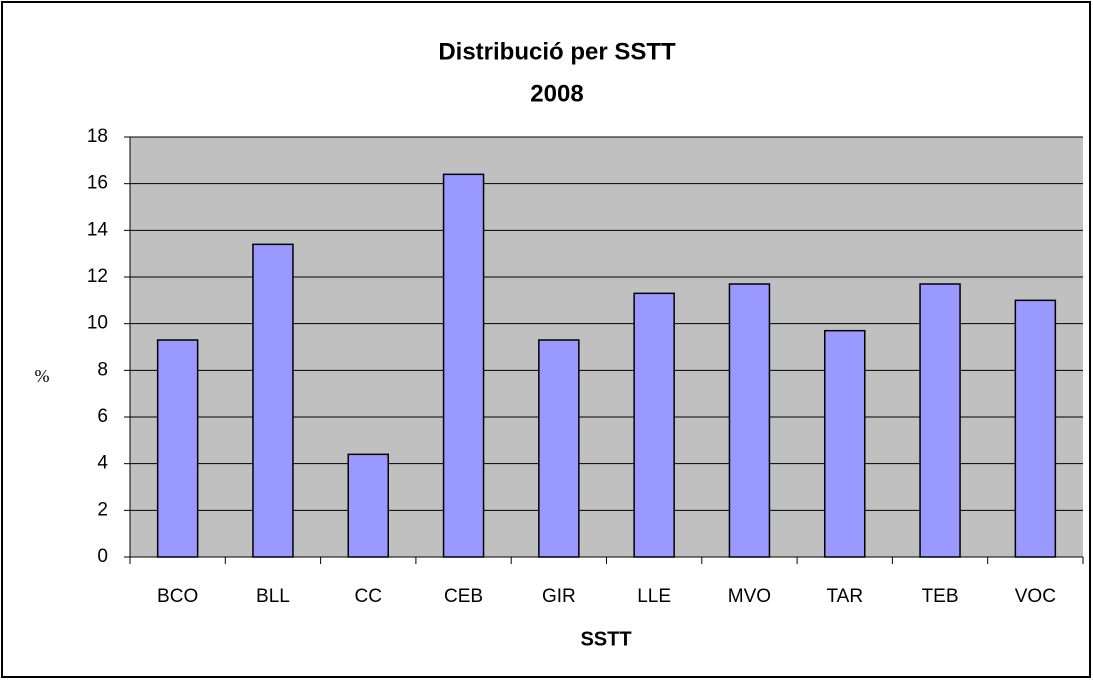 The width and height of the screenshot is (1093, 680). Describe the element at coordinates (556, 93) in the screenshot. I see `chart-subtitle: 2008` at that location.